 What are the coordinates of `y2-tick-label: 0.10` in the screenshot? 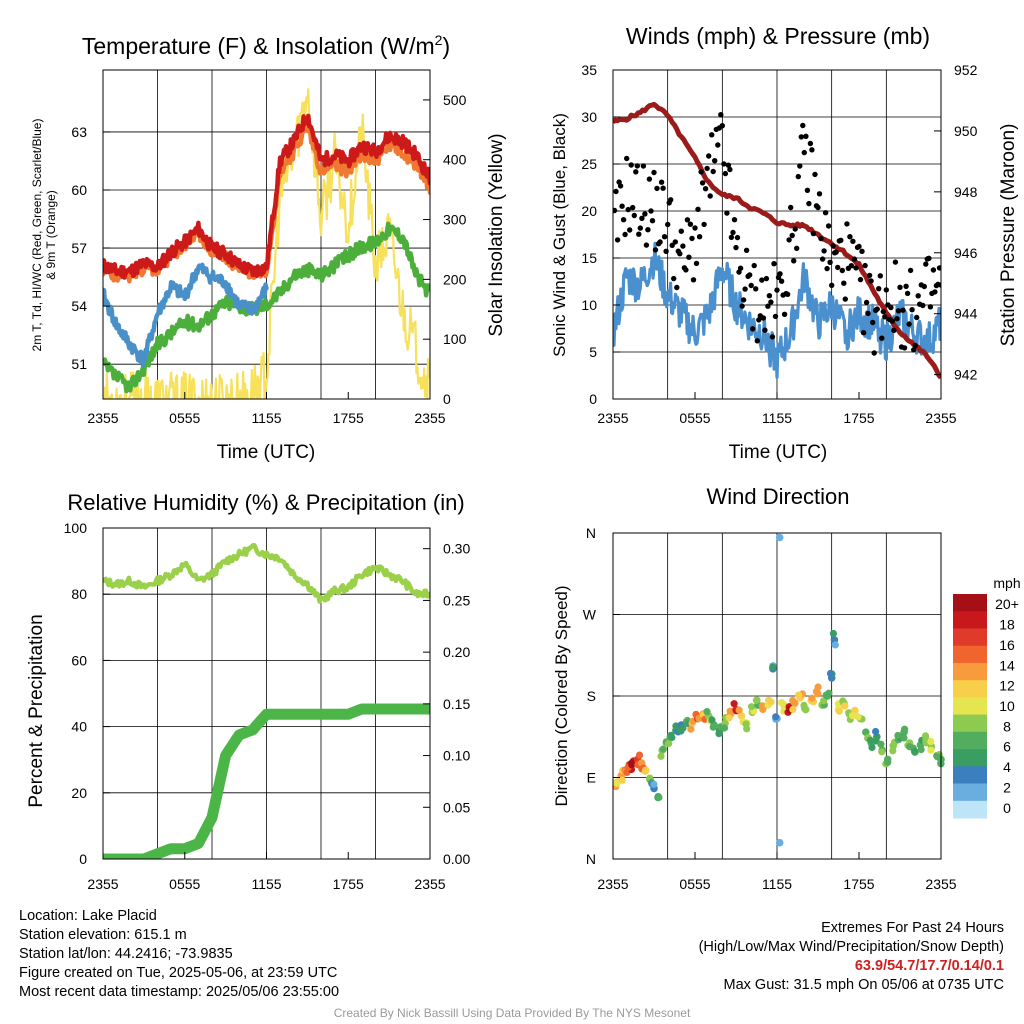 It's located at (456, 756).